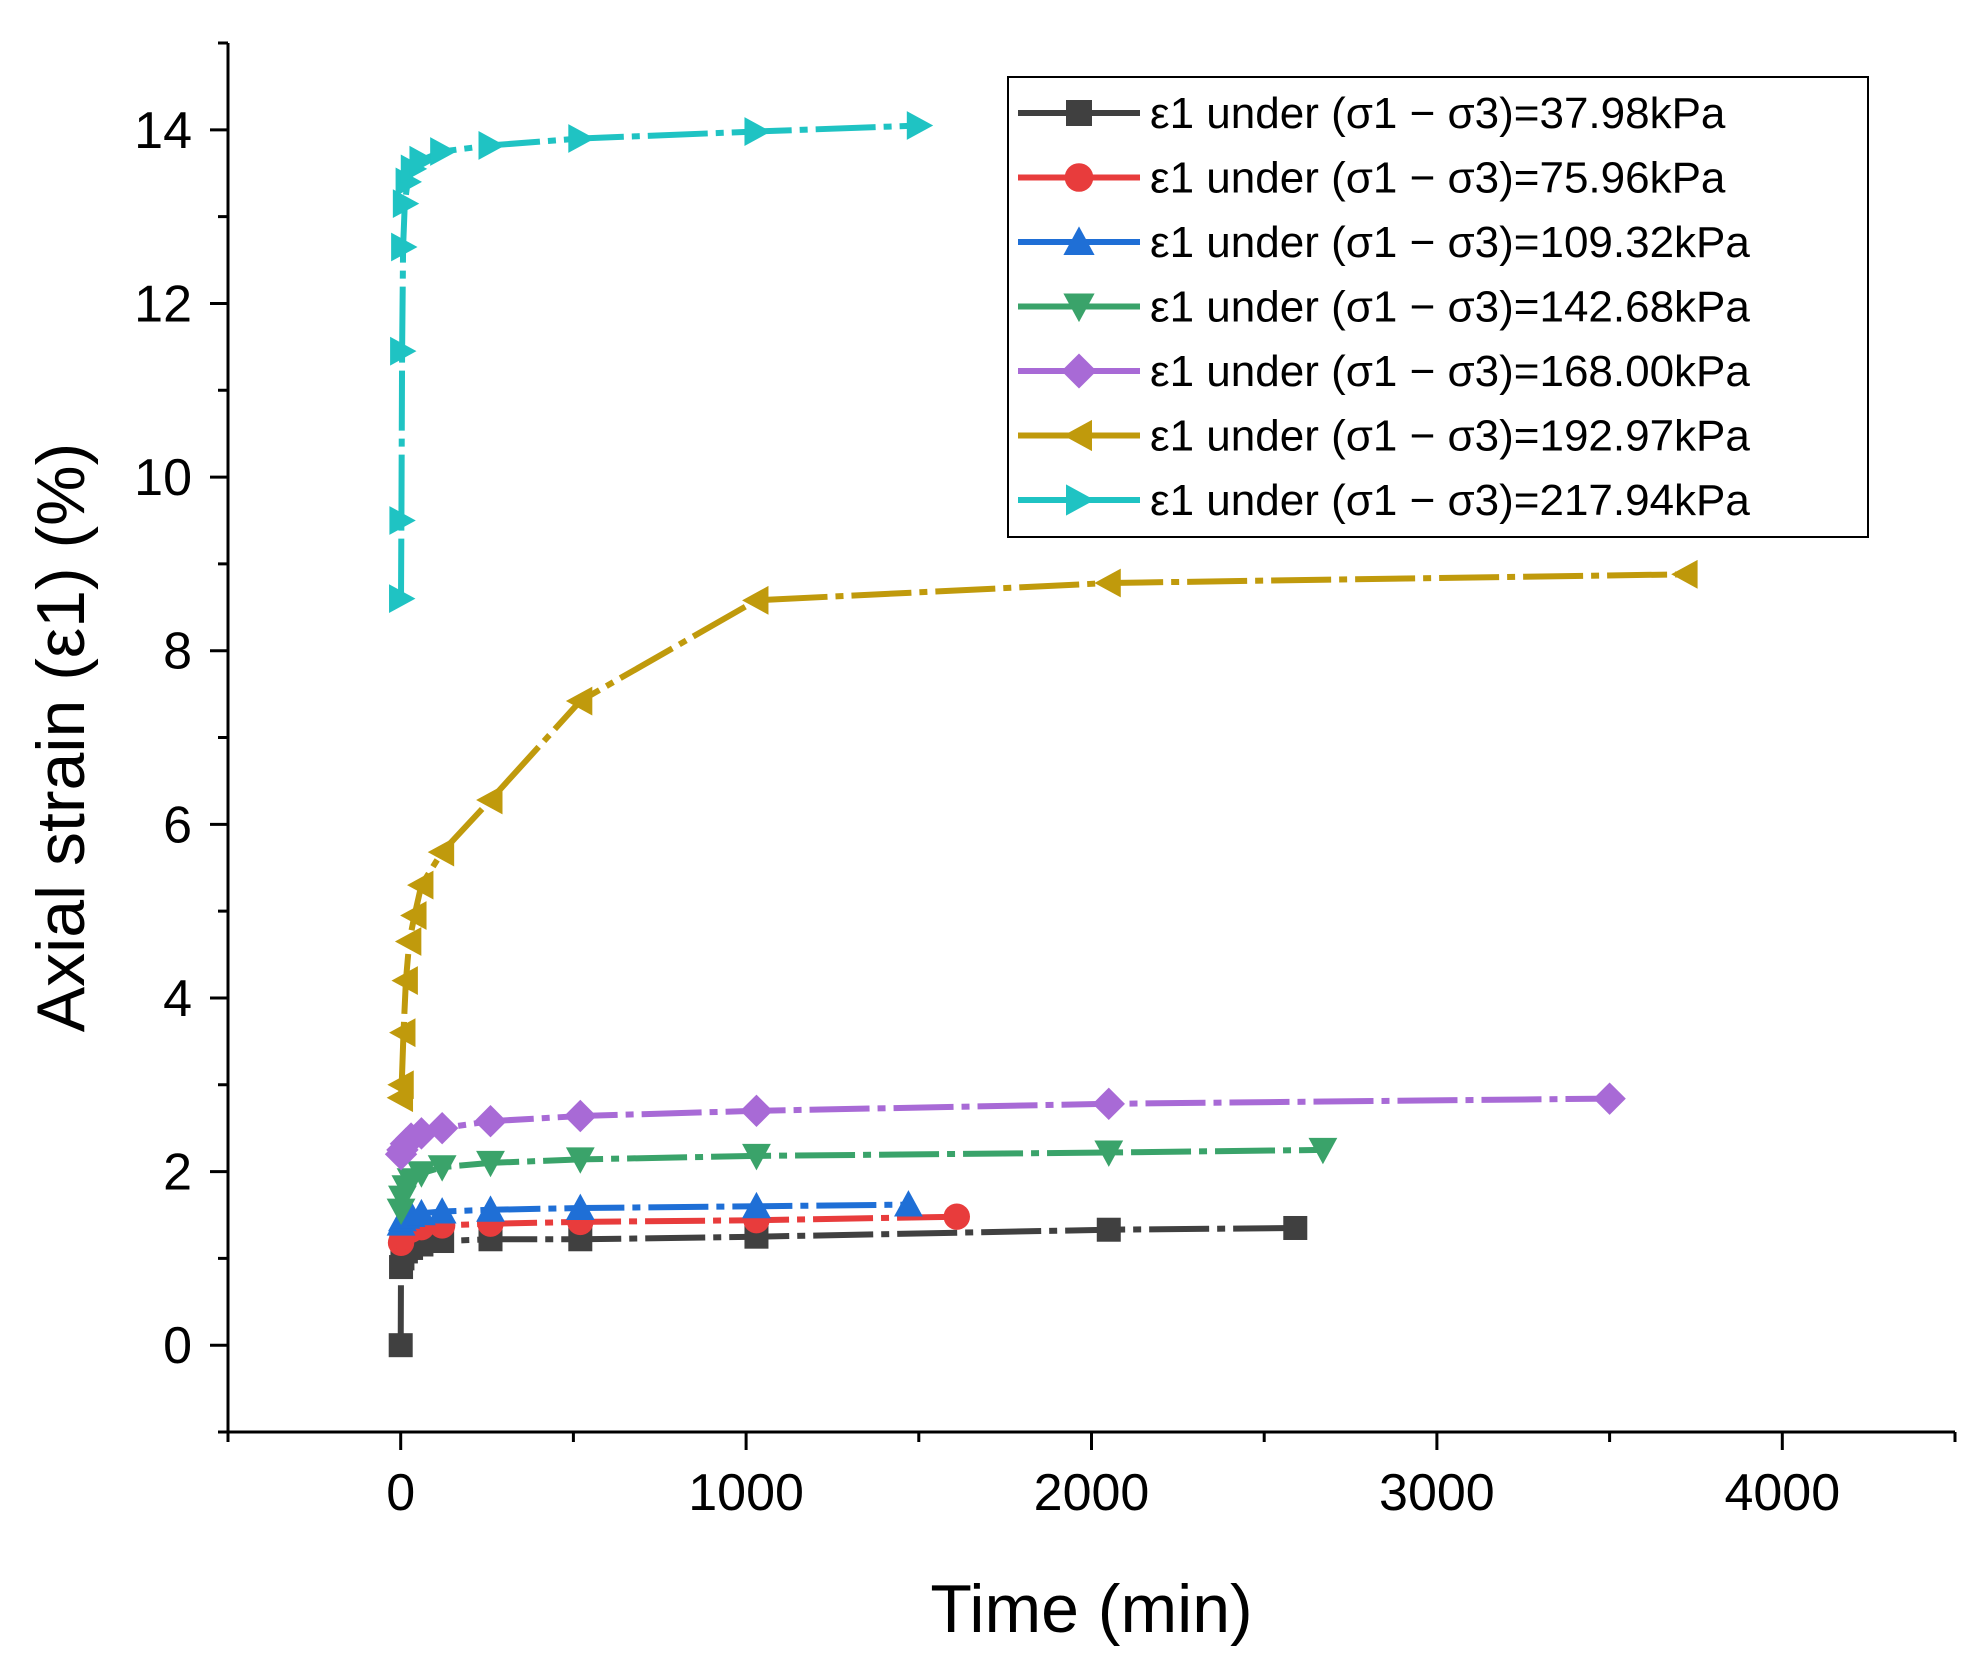  I want to click on legend-box, so click(1438, 307).